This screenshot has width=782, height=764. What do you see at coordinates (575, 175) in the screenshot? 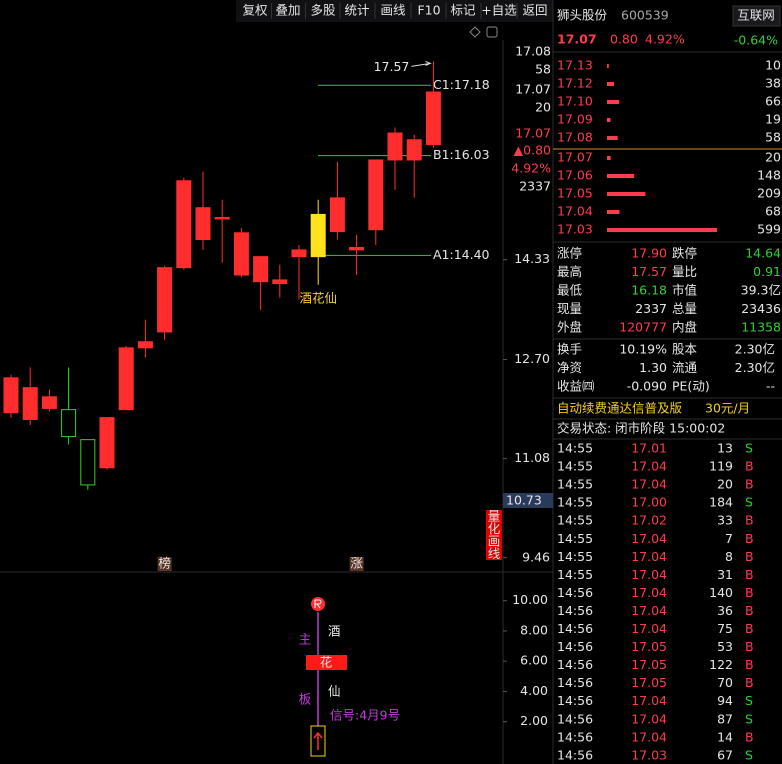
I see `book-price: 17.06` at bounding box center [575, 175].